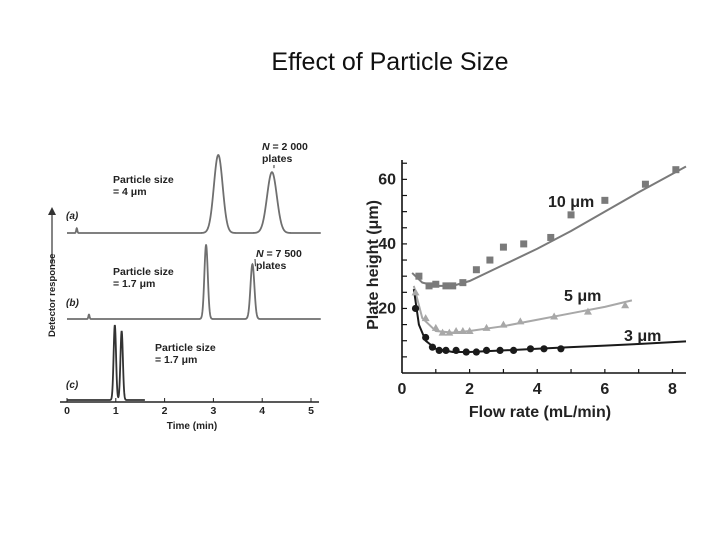  I want to click on plate-y-tick-label: 40, so click(387, 244).